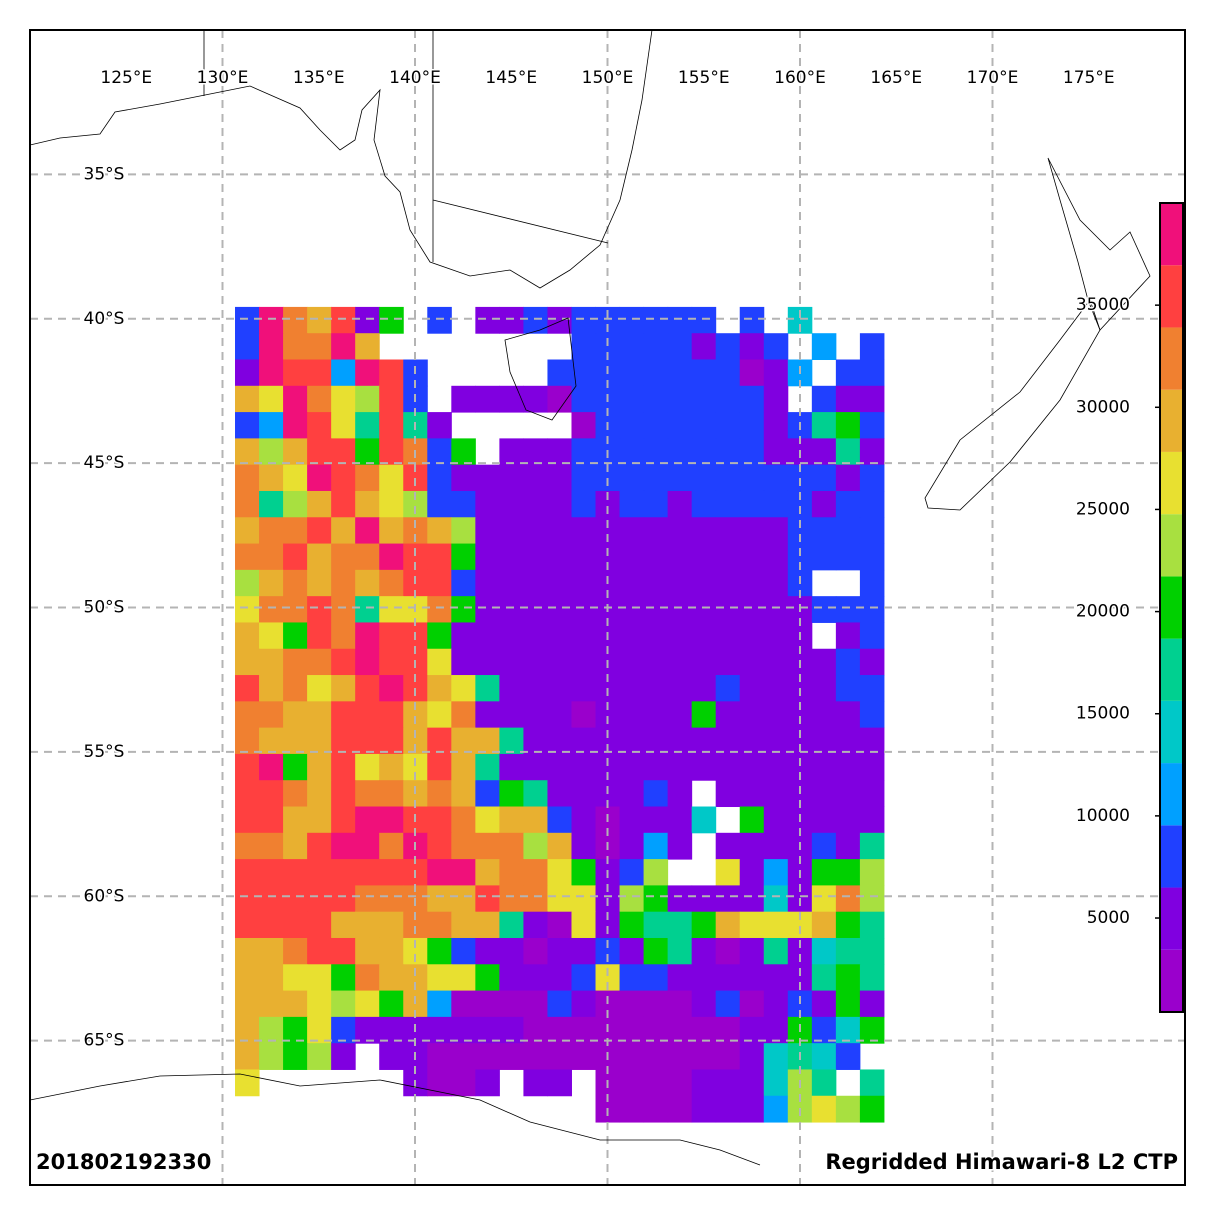 The image size is (1215, 1215). Describe the element at coordinates (104, 752) in the screenshot. I see `lat-label: 55°S` at that location.